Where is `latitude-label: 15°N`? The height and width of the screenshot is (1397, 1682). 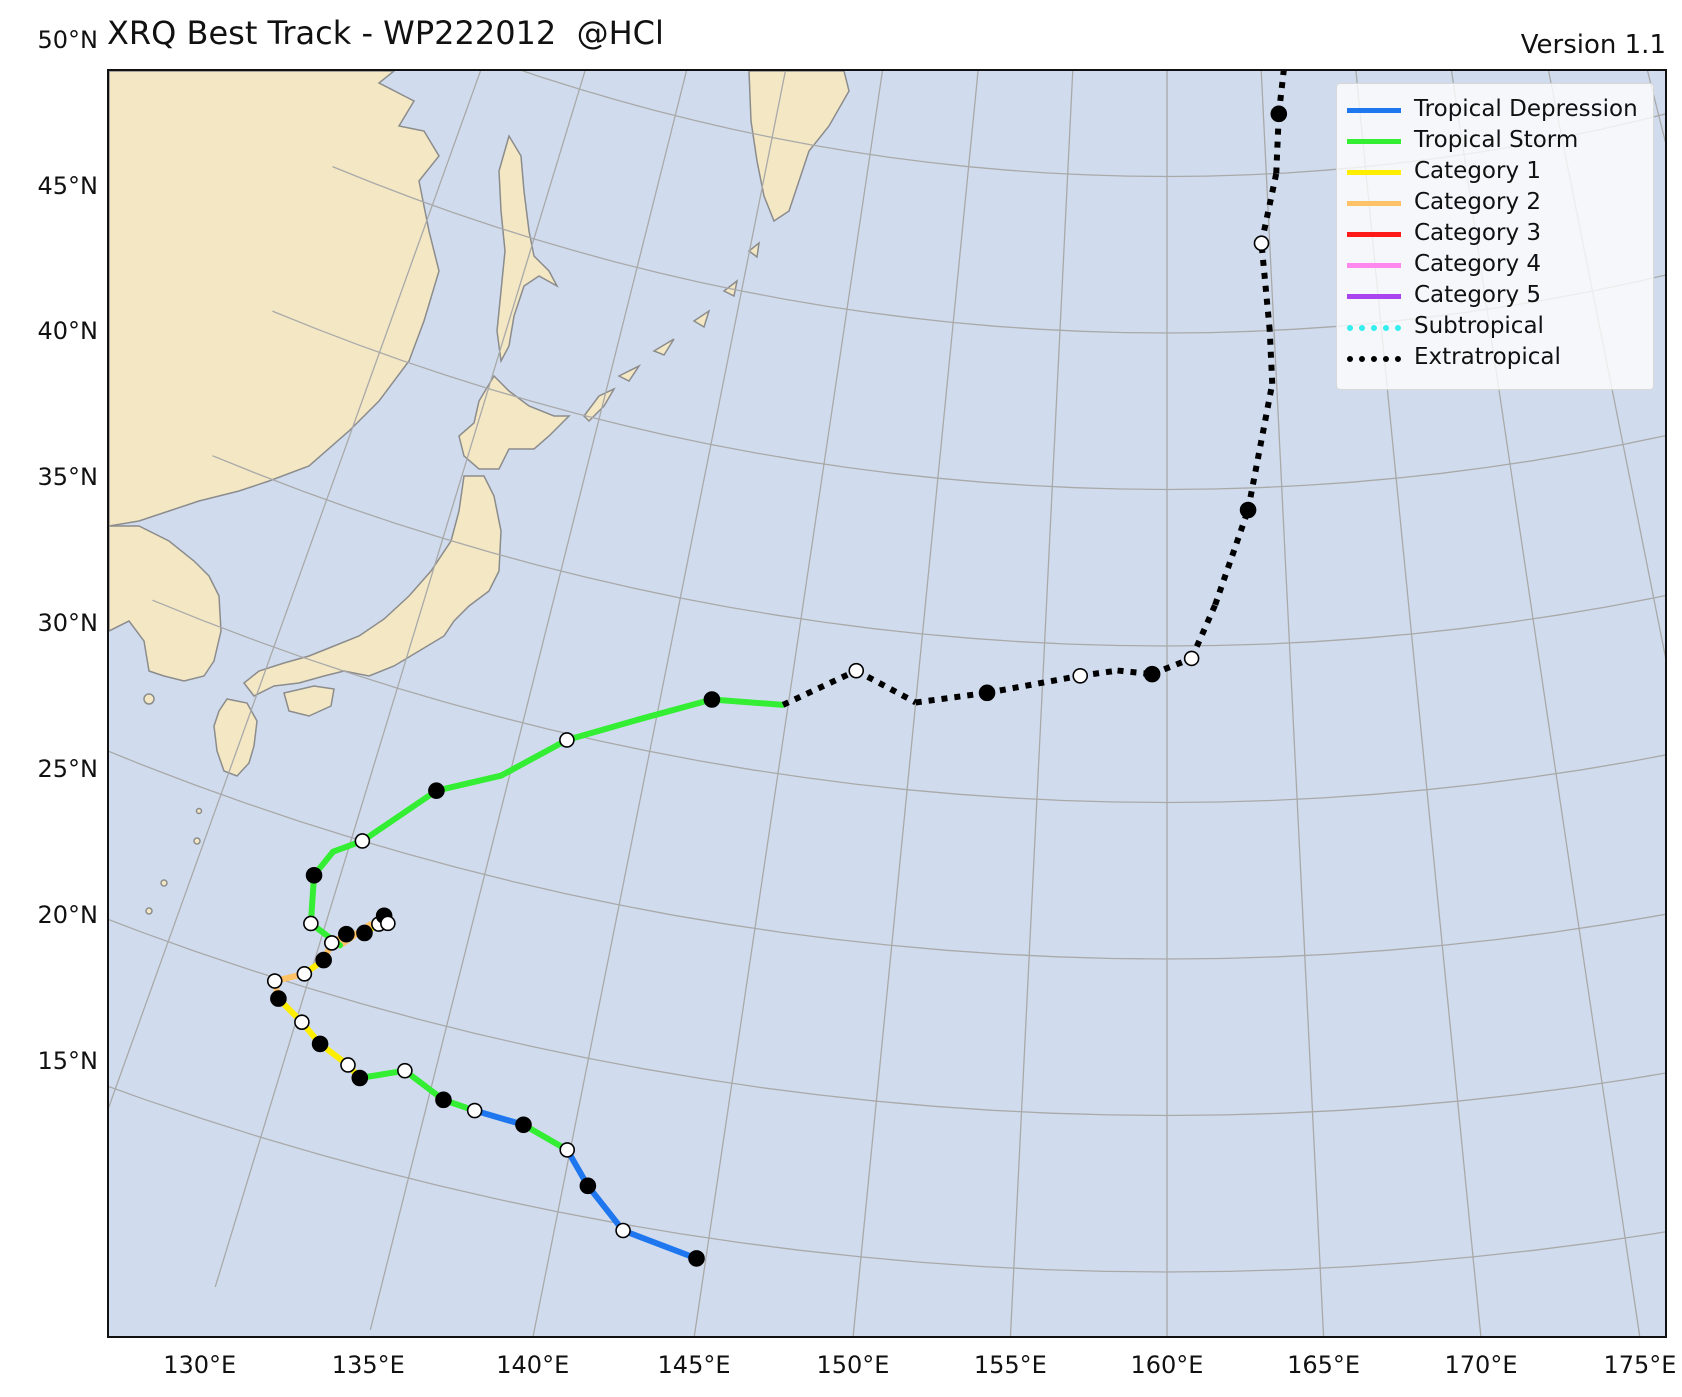
latitude-label: 15°N is located at coordinates (68, 1061).